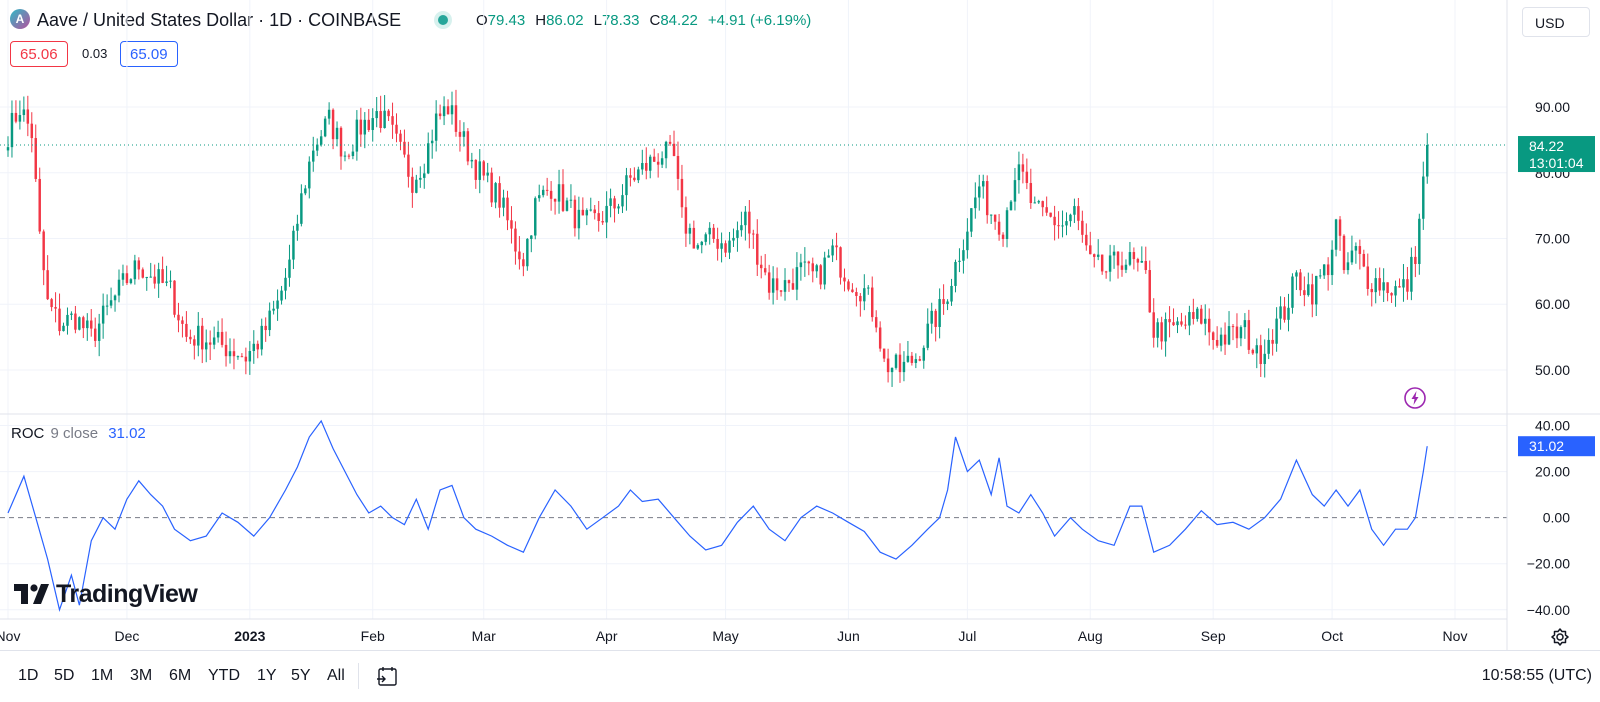 This screenshot has height=702, width=1600. I want to click on time-tick-label: Jul, so click(967, 636).